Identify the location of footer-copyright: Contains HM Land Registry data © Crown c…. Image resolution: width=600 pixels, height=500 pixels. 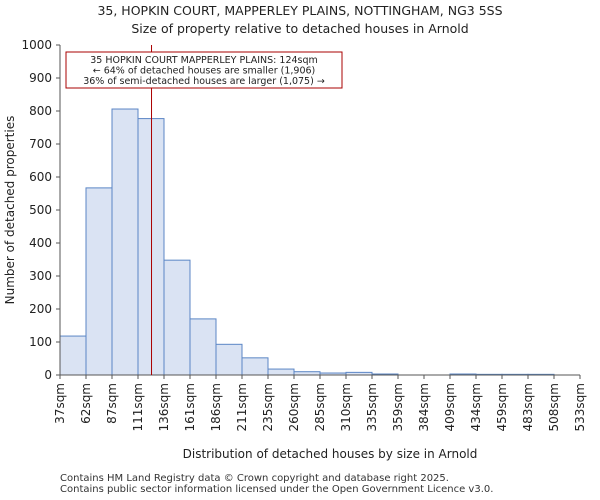
(254, 478).